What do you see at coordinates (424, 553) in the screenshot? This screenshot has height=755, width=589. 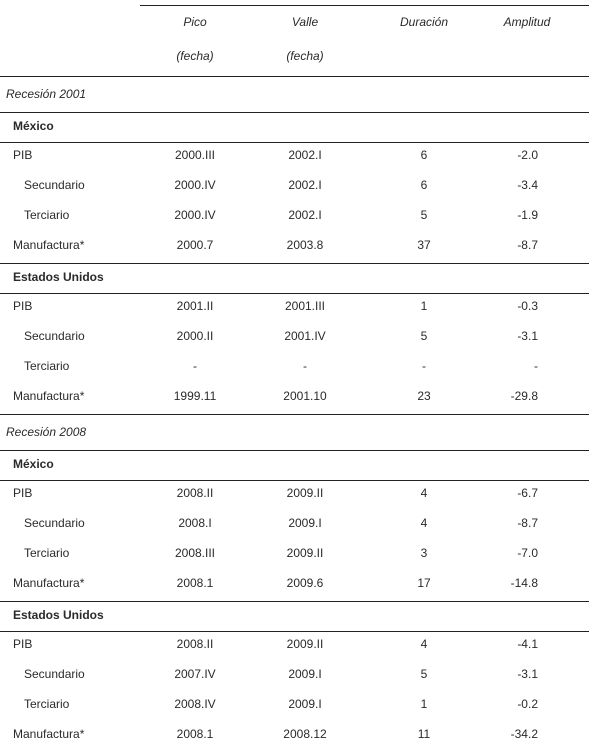 I see `cell: 3` at bounding box center [424, 553].